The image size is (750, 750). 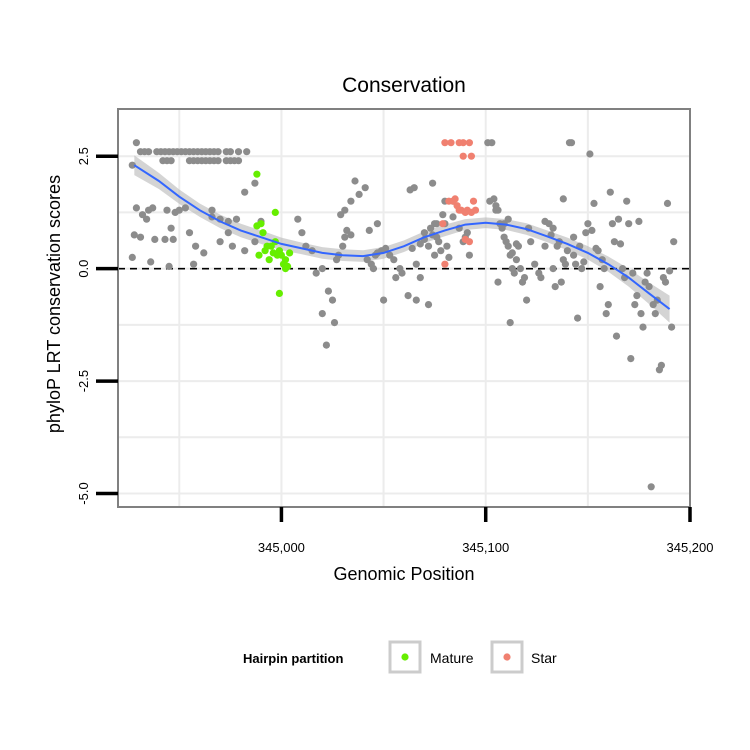 What do you see at coordinates (690, 547) in the screenshot?
I see `x-tick-label: 345,200` at bounding box center [690, 547].